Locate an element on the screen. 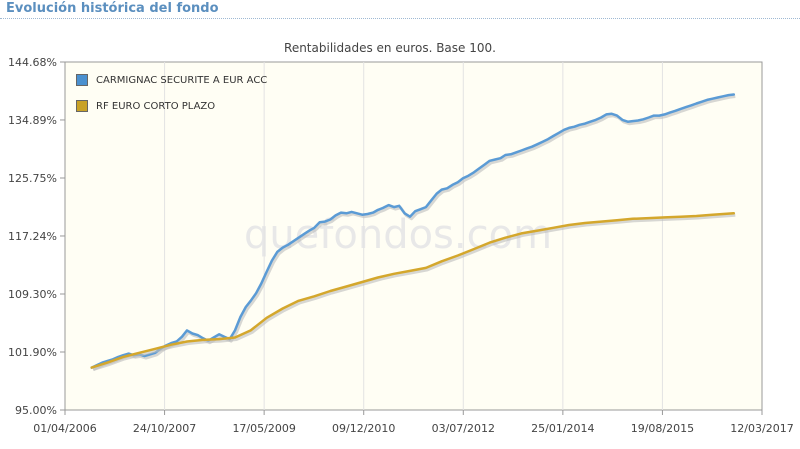 Image resolution: width=800 pixels, height=449 pixels. x-tick-label: 03/07/2012 is located at coordinates (463, 428).